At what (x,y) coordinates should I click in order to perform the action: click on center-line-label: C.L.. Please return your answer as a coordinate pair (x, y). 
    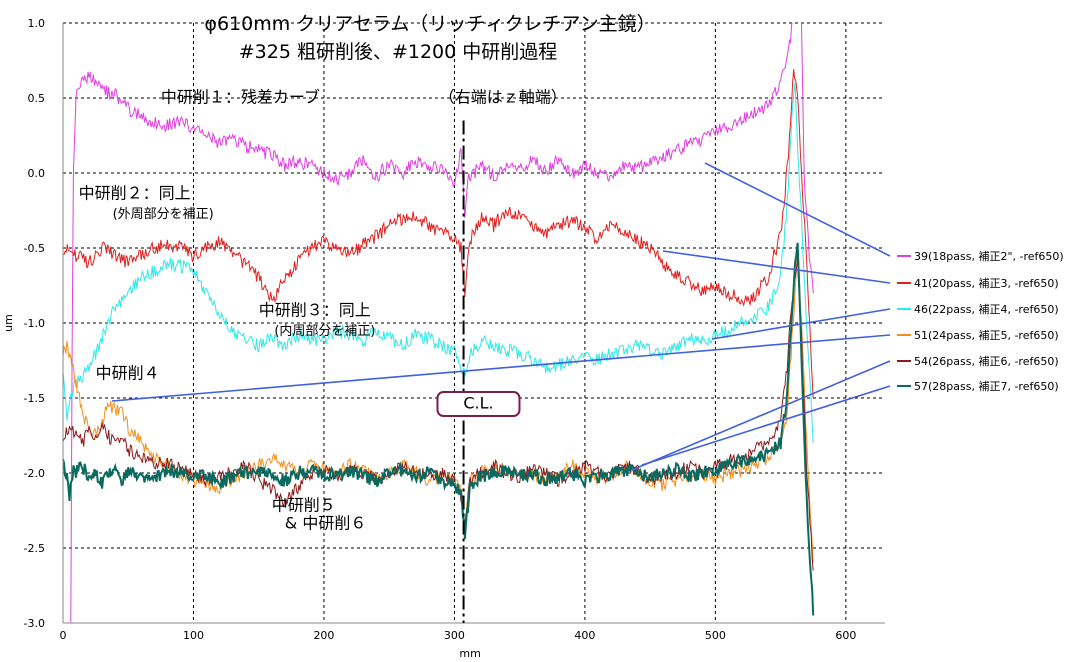
    Looking at the image, I should click on (478, 403).